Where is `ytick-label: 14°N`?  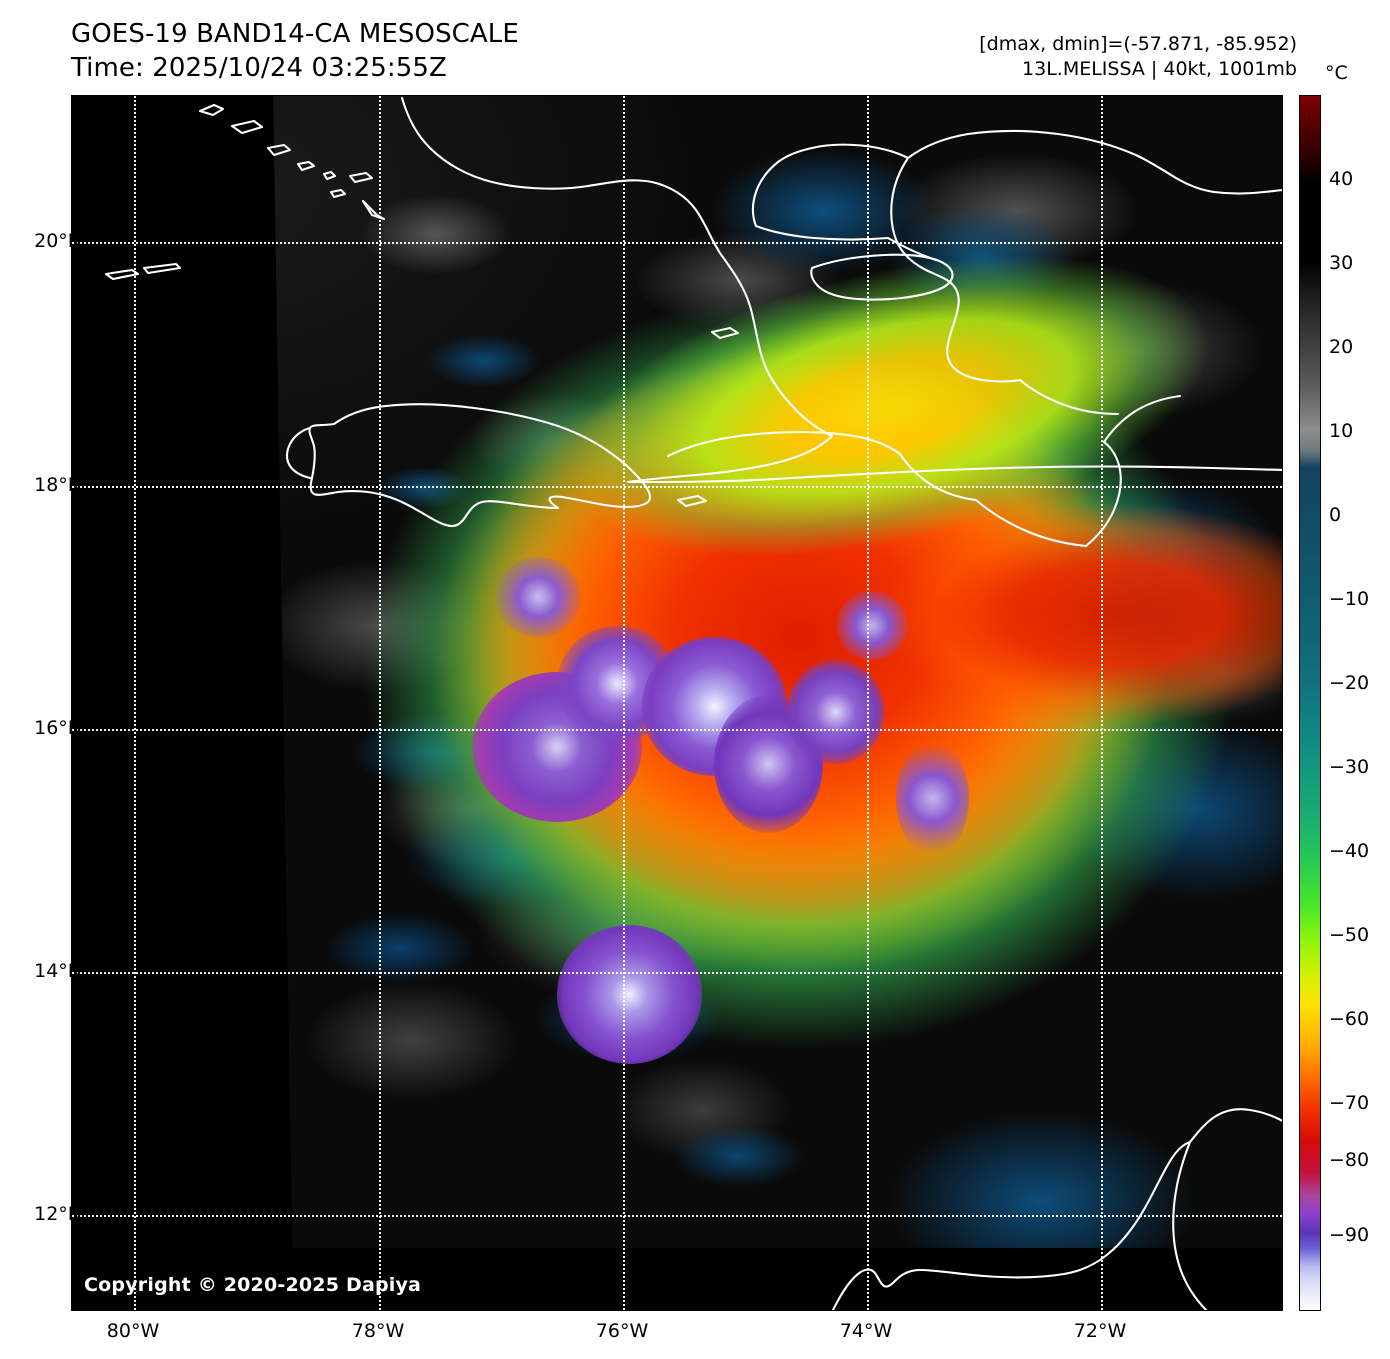 ytick-label: 14°N is located at coordinates (58, 971).